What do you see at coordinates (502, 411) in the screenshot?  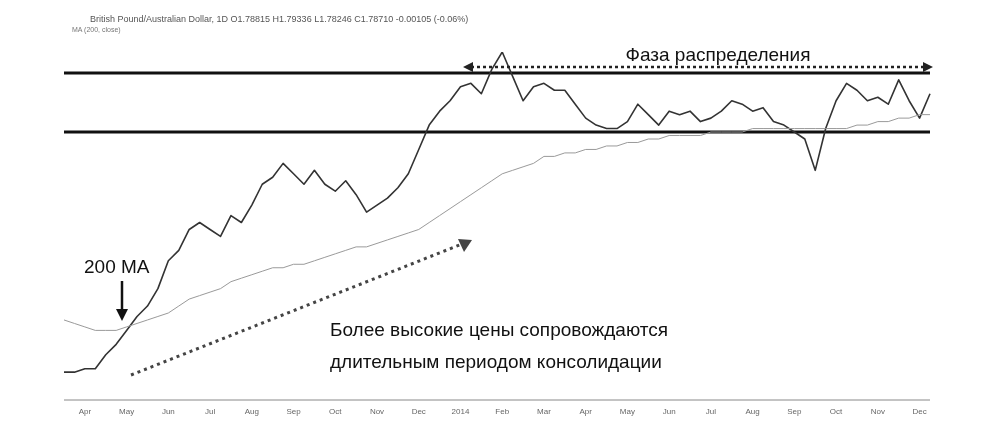 I see `x-tick-label: Feb` at bounding box center [502, 411].